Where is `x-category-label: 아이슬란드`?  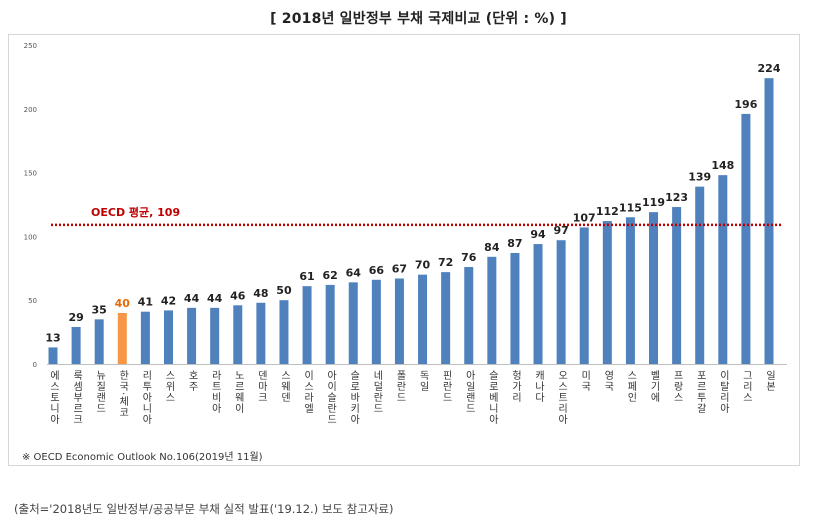
x-category-label: 아이슬란드 is located at coordinates (331, 397).